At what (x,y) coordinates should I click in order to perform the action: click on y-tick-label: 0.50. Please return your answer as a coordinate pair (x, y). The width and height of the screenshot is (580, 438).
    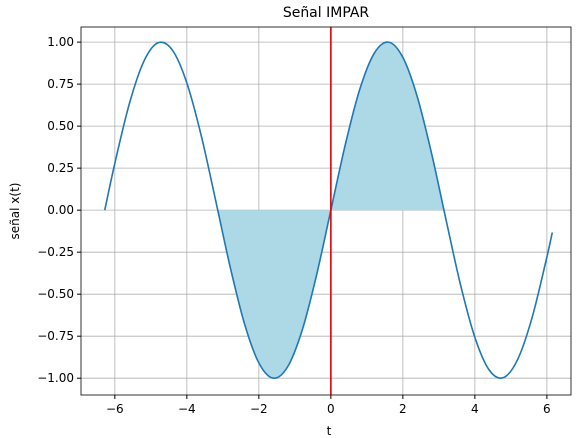
    Looking at the image, I should click on (60, 126).